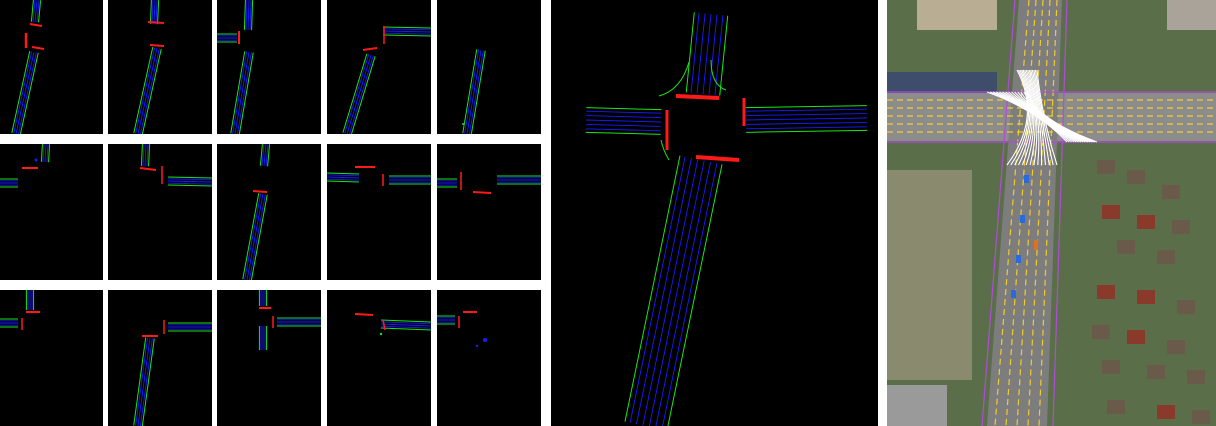 Image resolution: width=1216 pixels, height=426 pixels. What do you see at coordinates (942, 83) in the screenshot?
I see `building-roof` at bounding box center [942, 83].